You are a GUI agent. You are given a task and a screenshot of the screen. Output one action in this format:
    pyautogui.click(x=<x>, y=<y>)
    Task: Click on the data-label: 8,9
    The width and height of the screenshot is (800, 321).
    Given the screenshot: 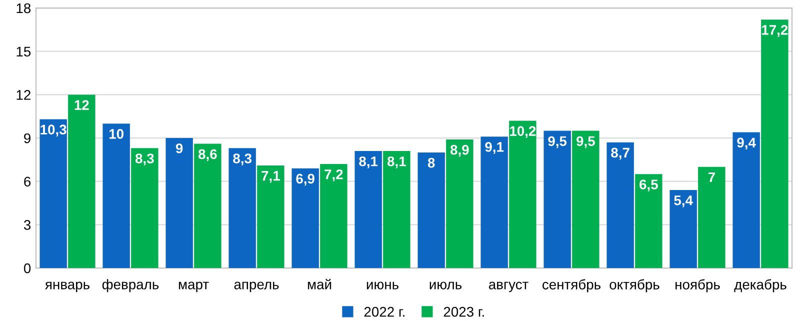 What is the action you would take?
    pyautogui.click(x=459, y=150)
    